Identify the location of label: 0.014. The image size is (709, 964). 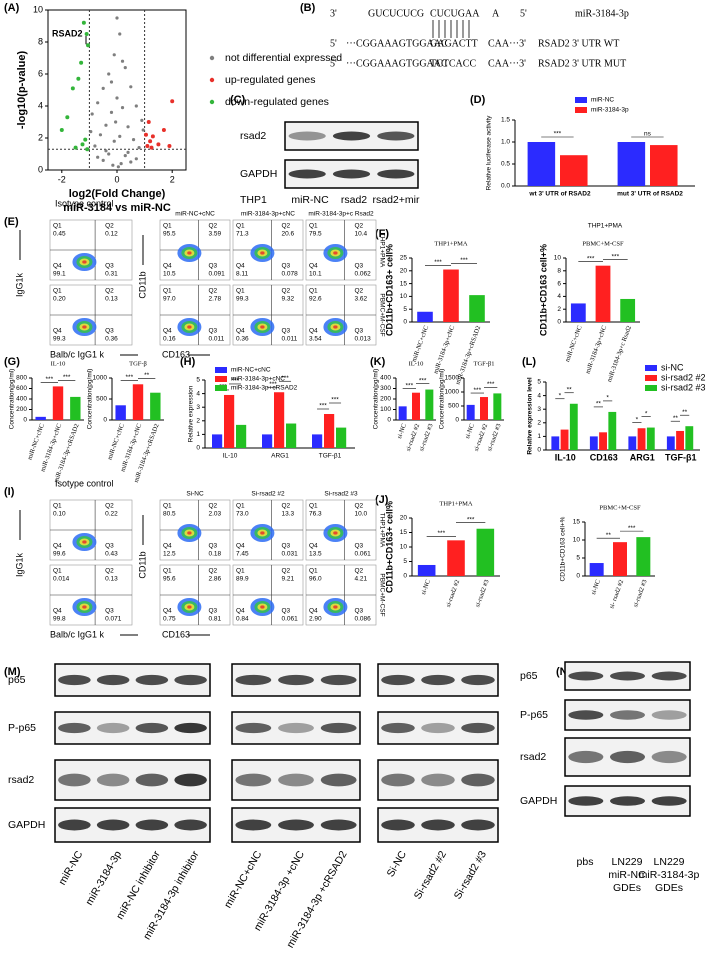
(61, 579).